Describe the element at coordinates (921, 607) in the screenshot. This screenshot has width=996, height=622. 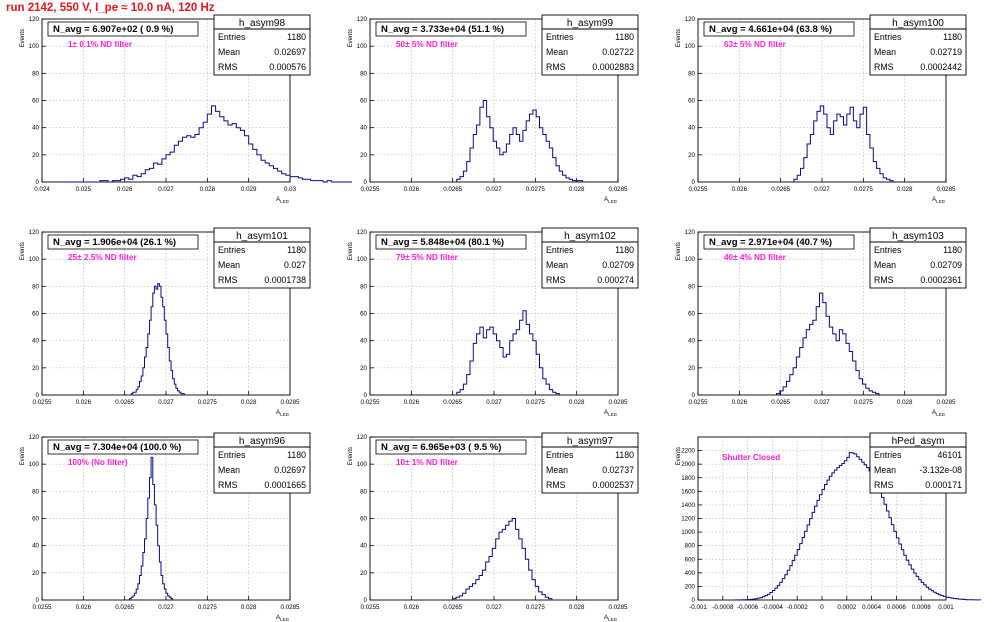
I see `x-tick-label: 0.0008` at that location.